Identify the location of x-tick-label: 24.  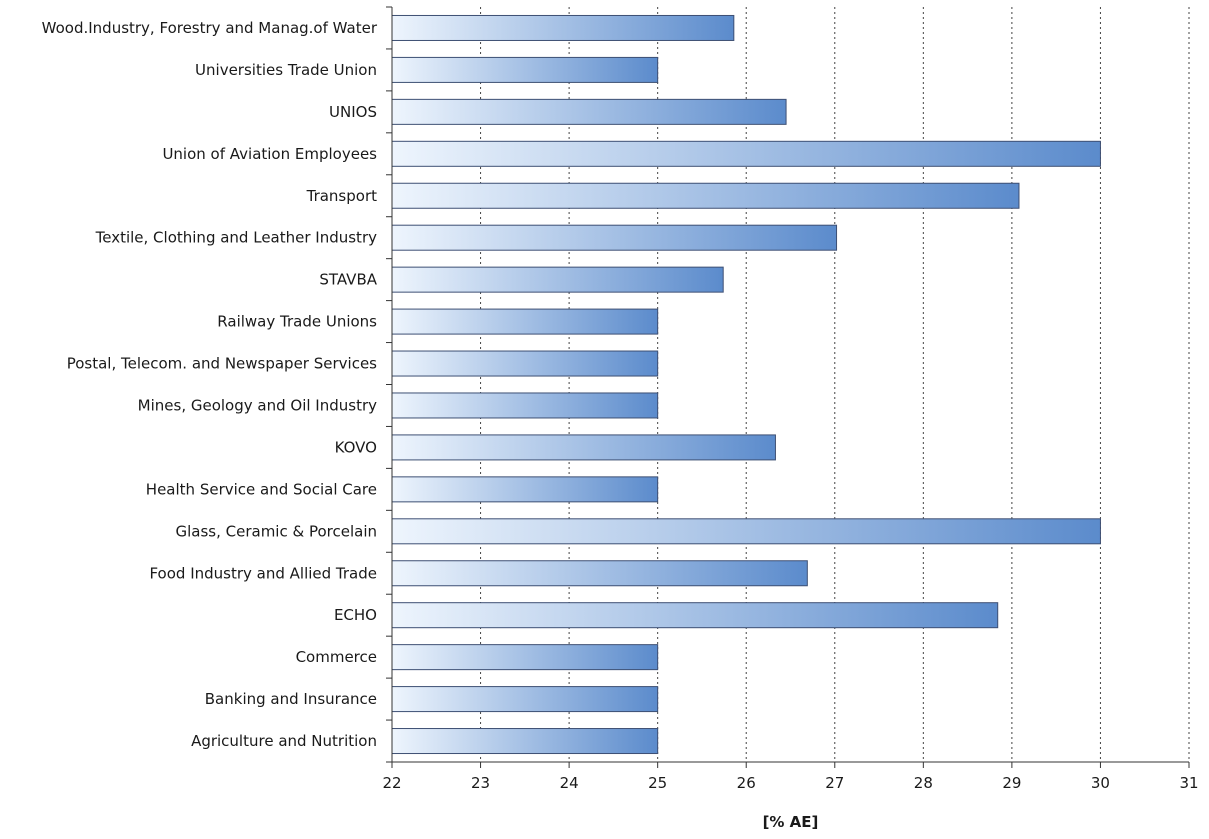
(569, 783).